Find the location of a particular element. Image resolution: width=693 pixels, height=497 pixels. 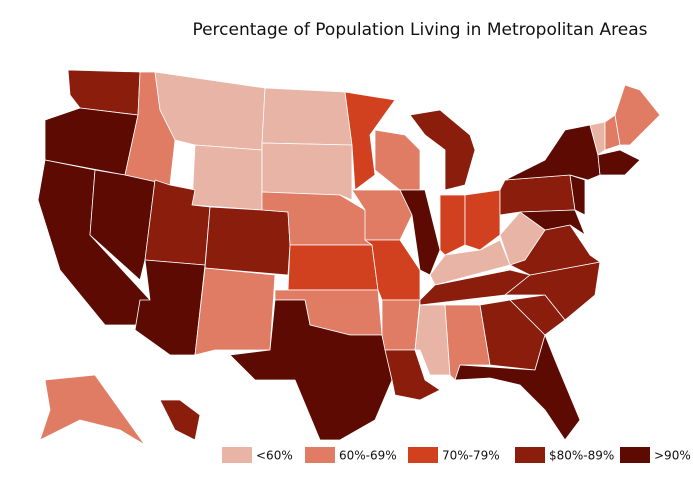

legend-label: >90% is located at coordinates (672, 456).